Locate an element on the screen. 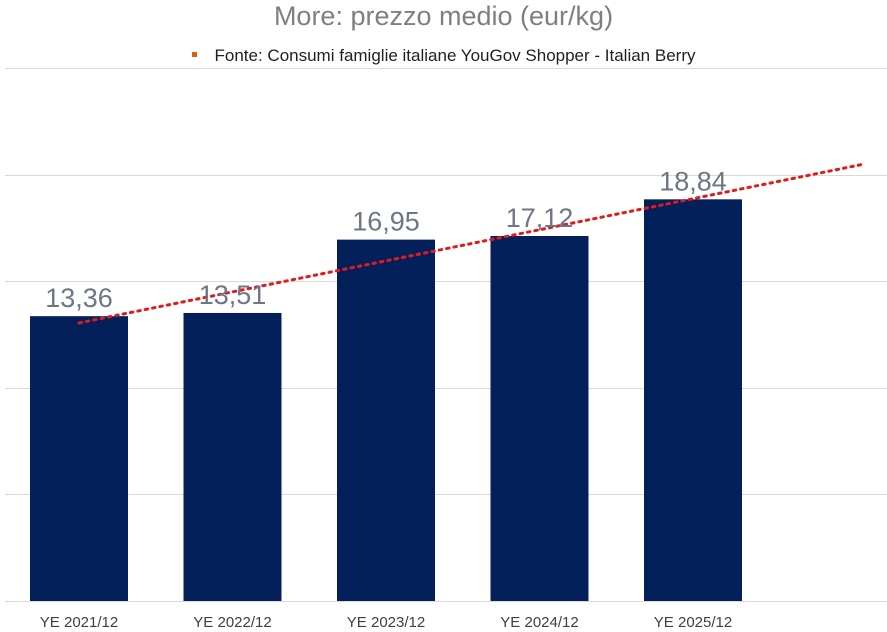  x-tick-label: YE 2023/12 is located at coordinates (386, 622).